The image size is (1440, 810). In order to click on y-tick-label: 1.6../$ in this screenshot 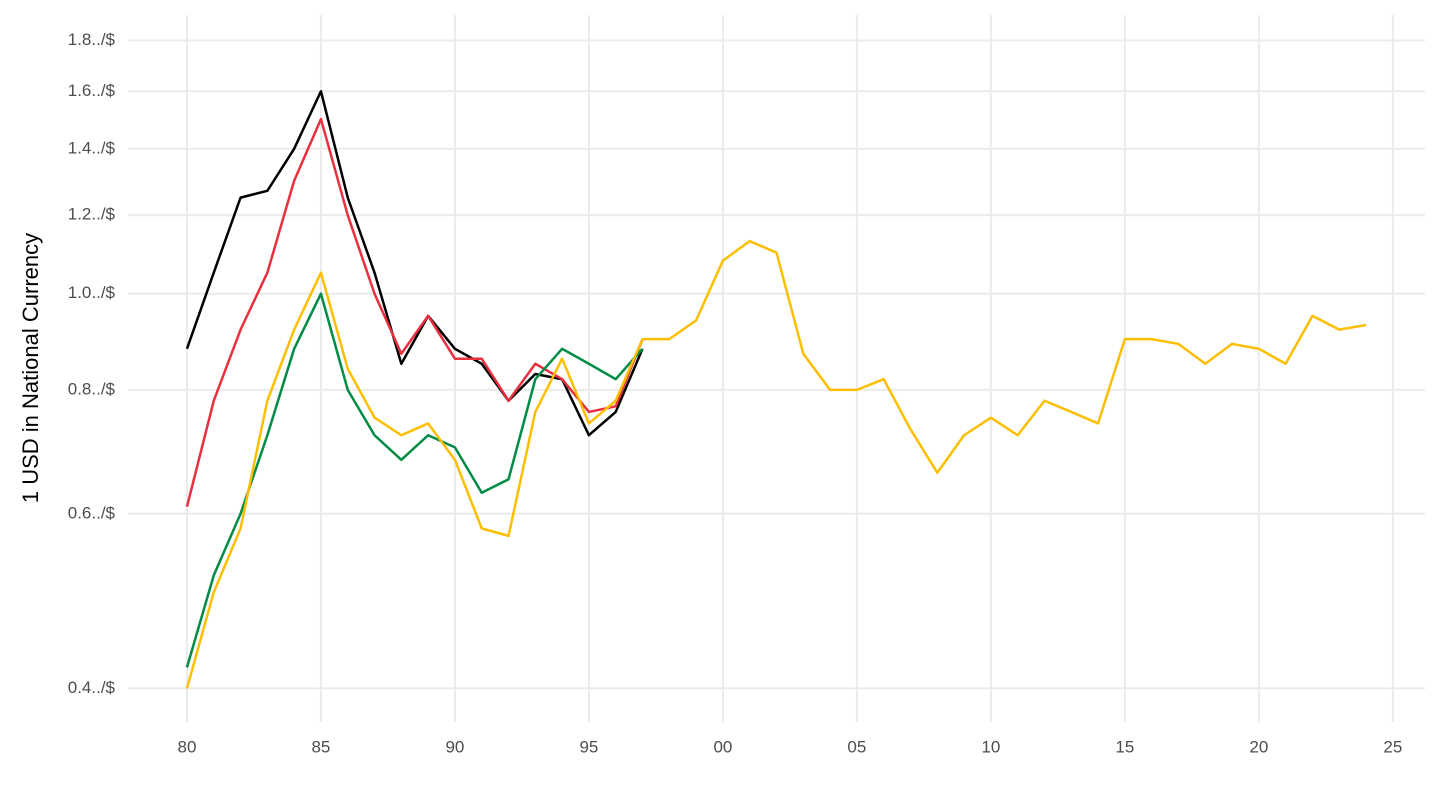, I will do `click(92, 90)`.